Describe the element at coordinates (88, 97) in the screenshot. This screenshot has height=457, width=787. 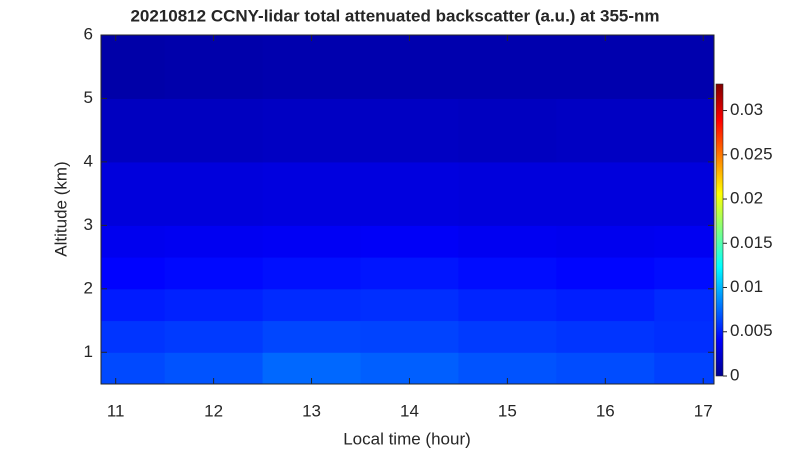
I see `y-tick-label: 5` at that location.